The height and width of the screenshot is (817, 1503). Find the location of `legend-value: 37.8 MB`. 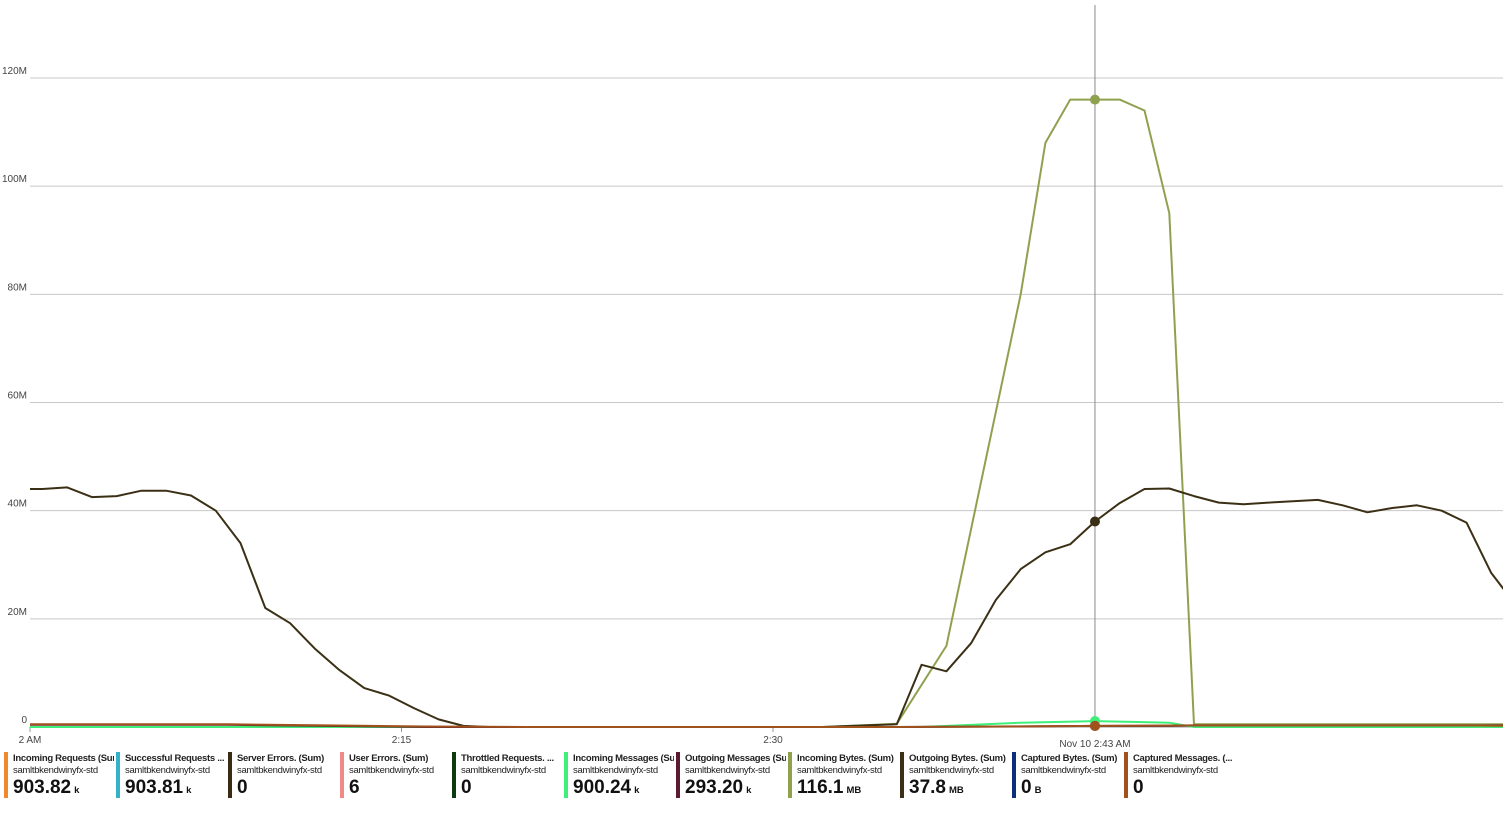

legend-value: 37.8 MB is located at coordinates (959, 788).